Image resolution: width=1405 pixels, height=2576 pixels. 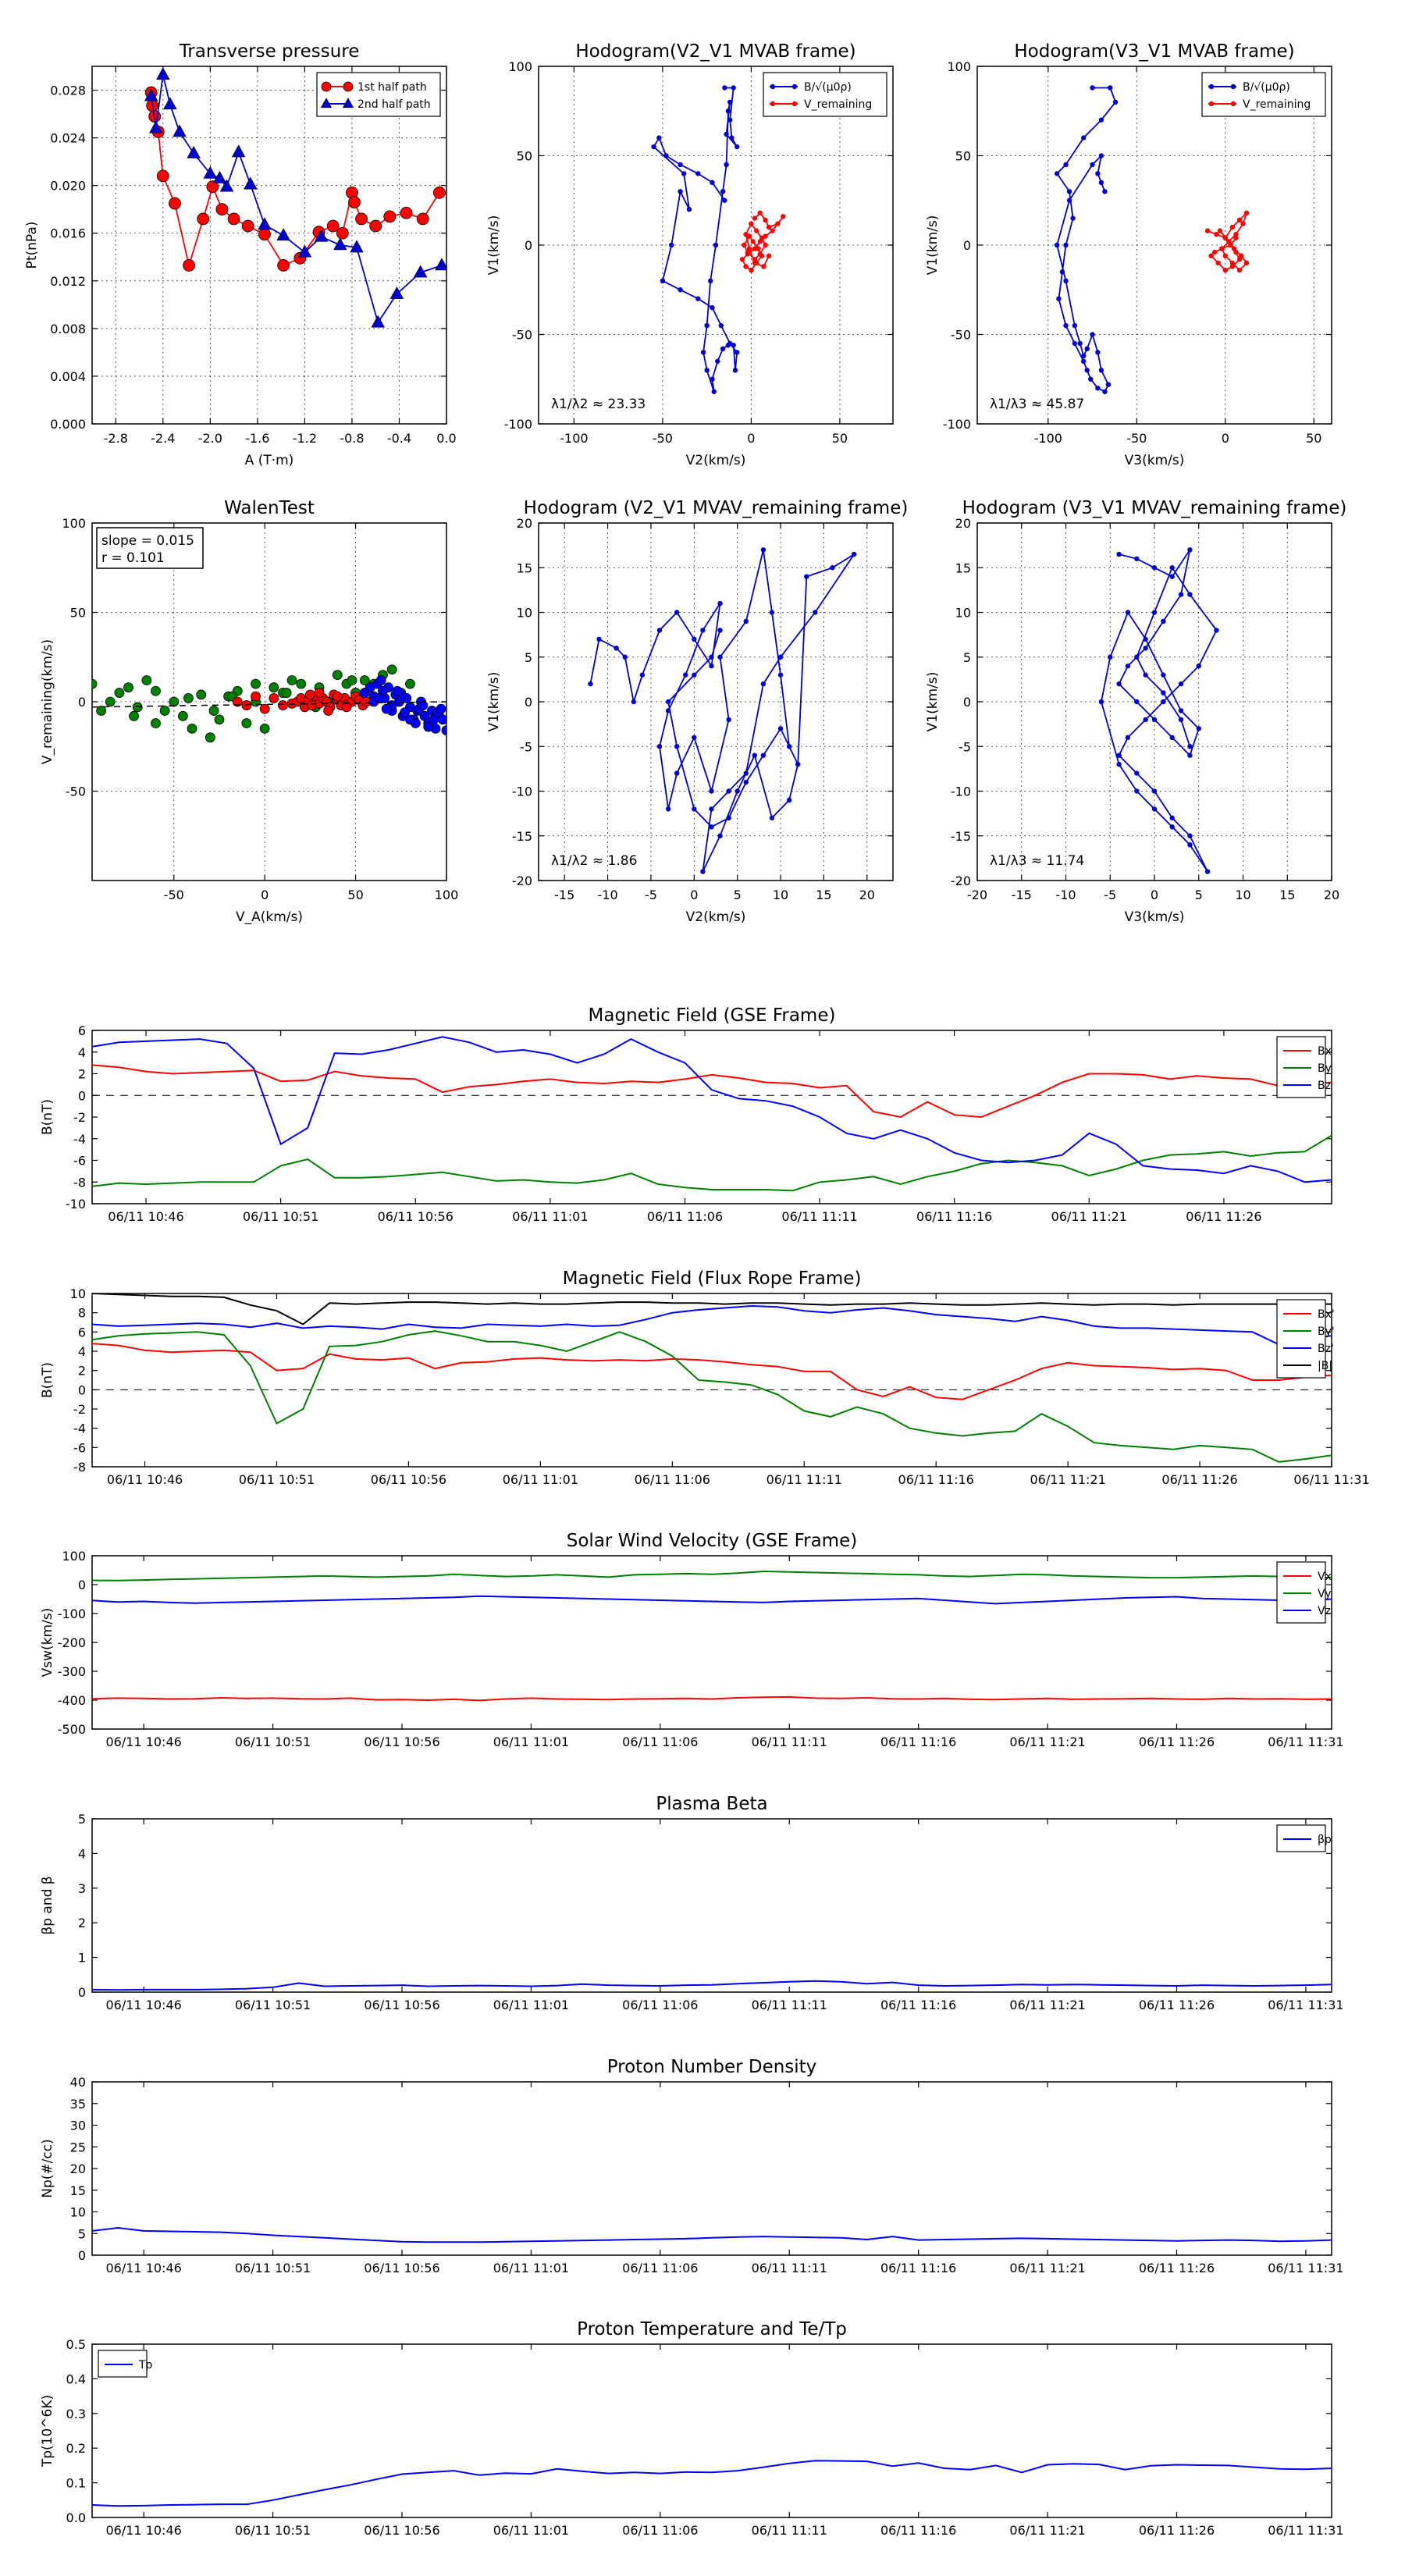 What do you see at coordinates (392, 87) in the screenshot?
I see `legend-label: 1st half path` at bounding box center [392, 87].